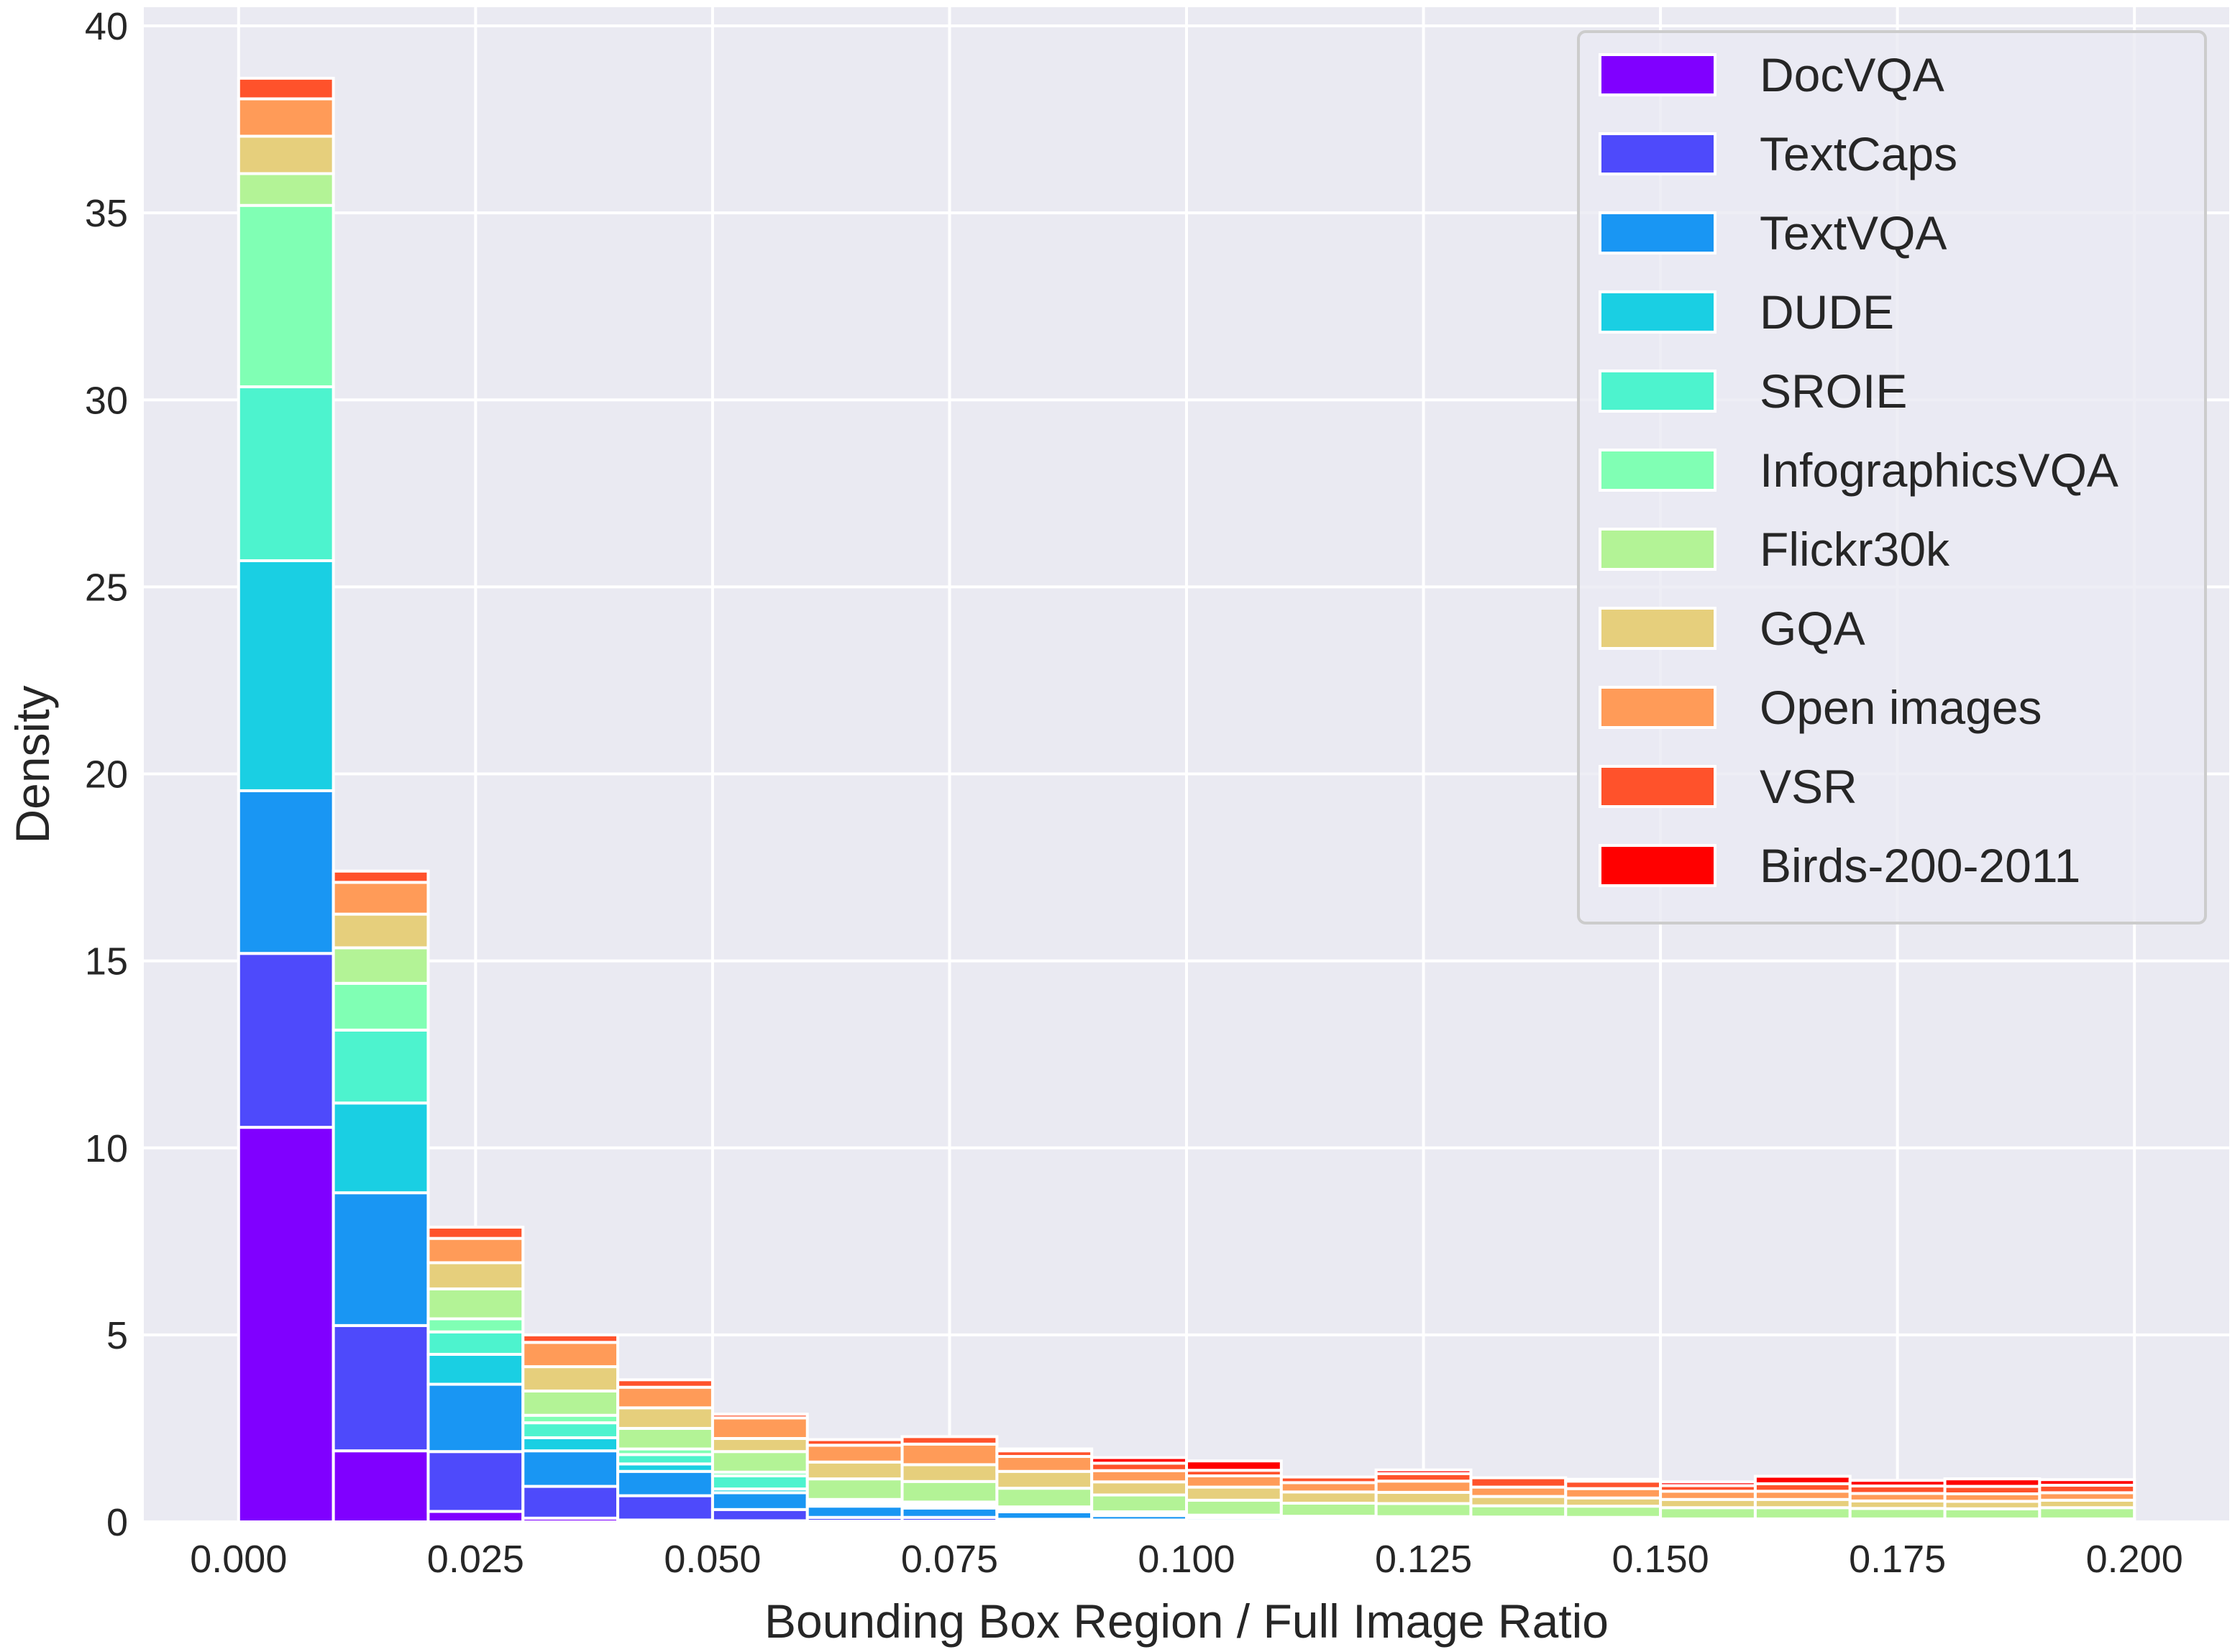 The height and width of the screenshot is (1652, 2240). What do you see at coordinates (106, 213) in the screenshot?
I see `y-tick-label: 35` at bounding box center [106, 213].